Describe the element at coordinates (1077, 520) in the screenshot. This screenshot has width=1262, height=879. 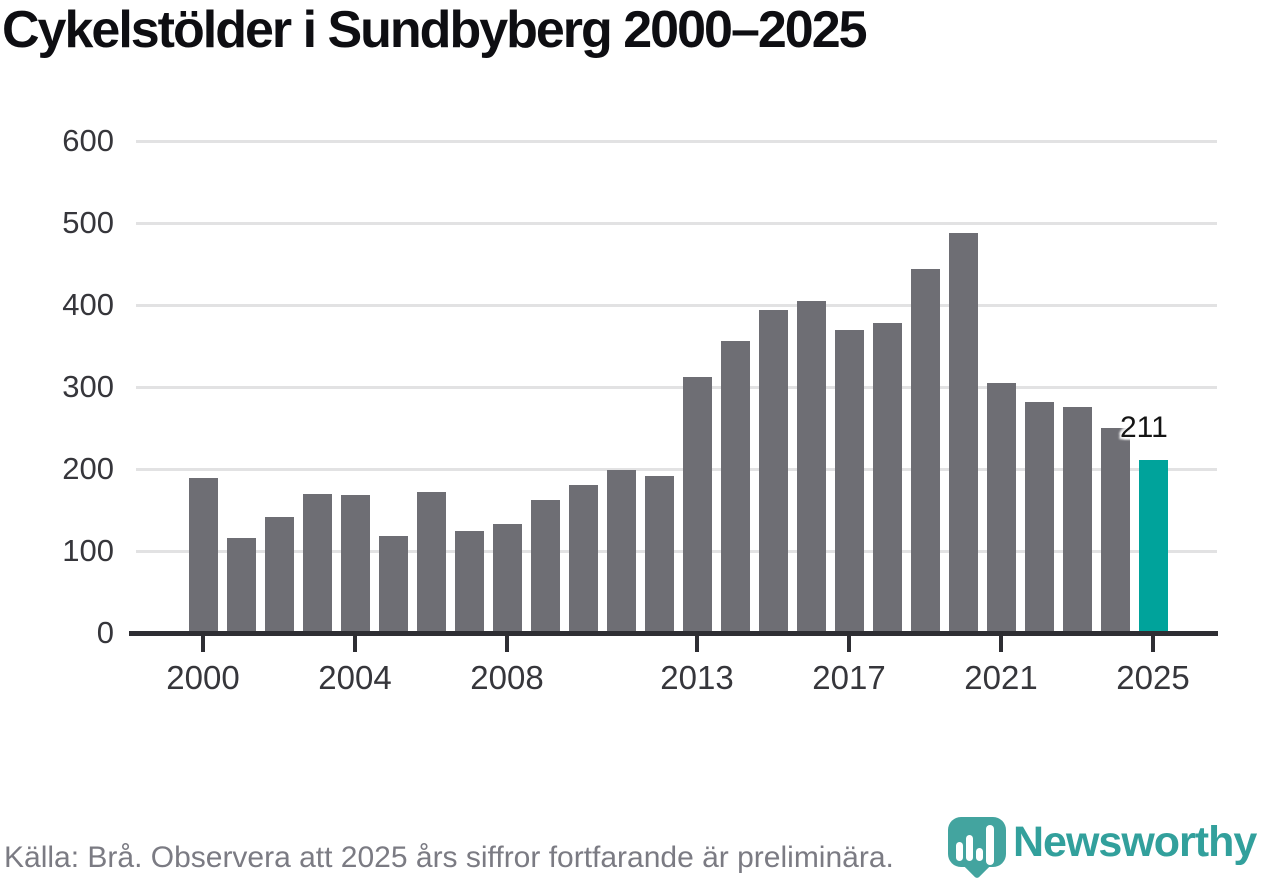
I see `bar-2023` at that location.